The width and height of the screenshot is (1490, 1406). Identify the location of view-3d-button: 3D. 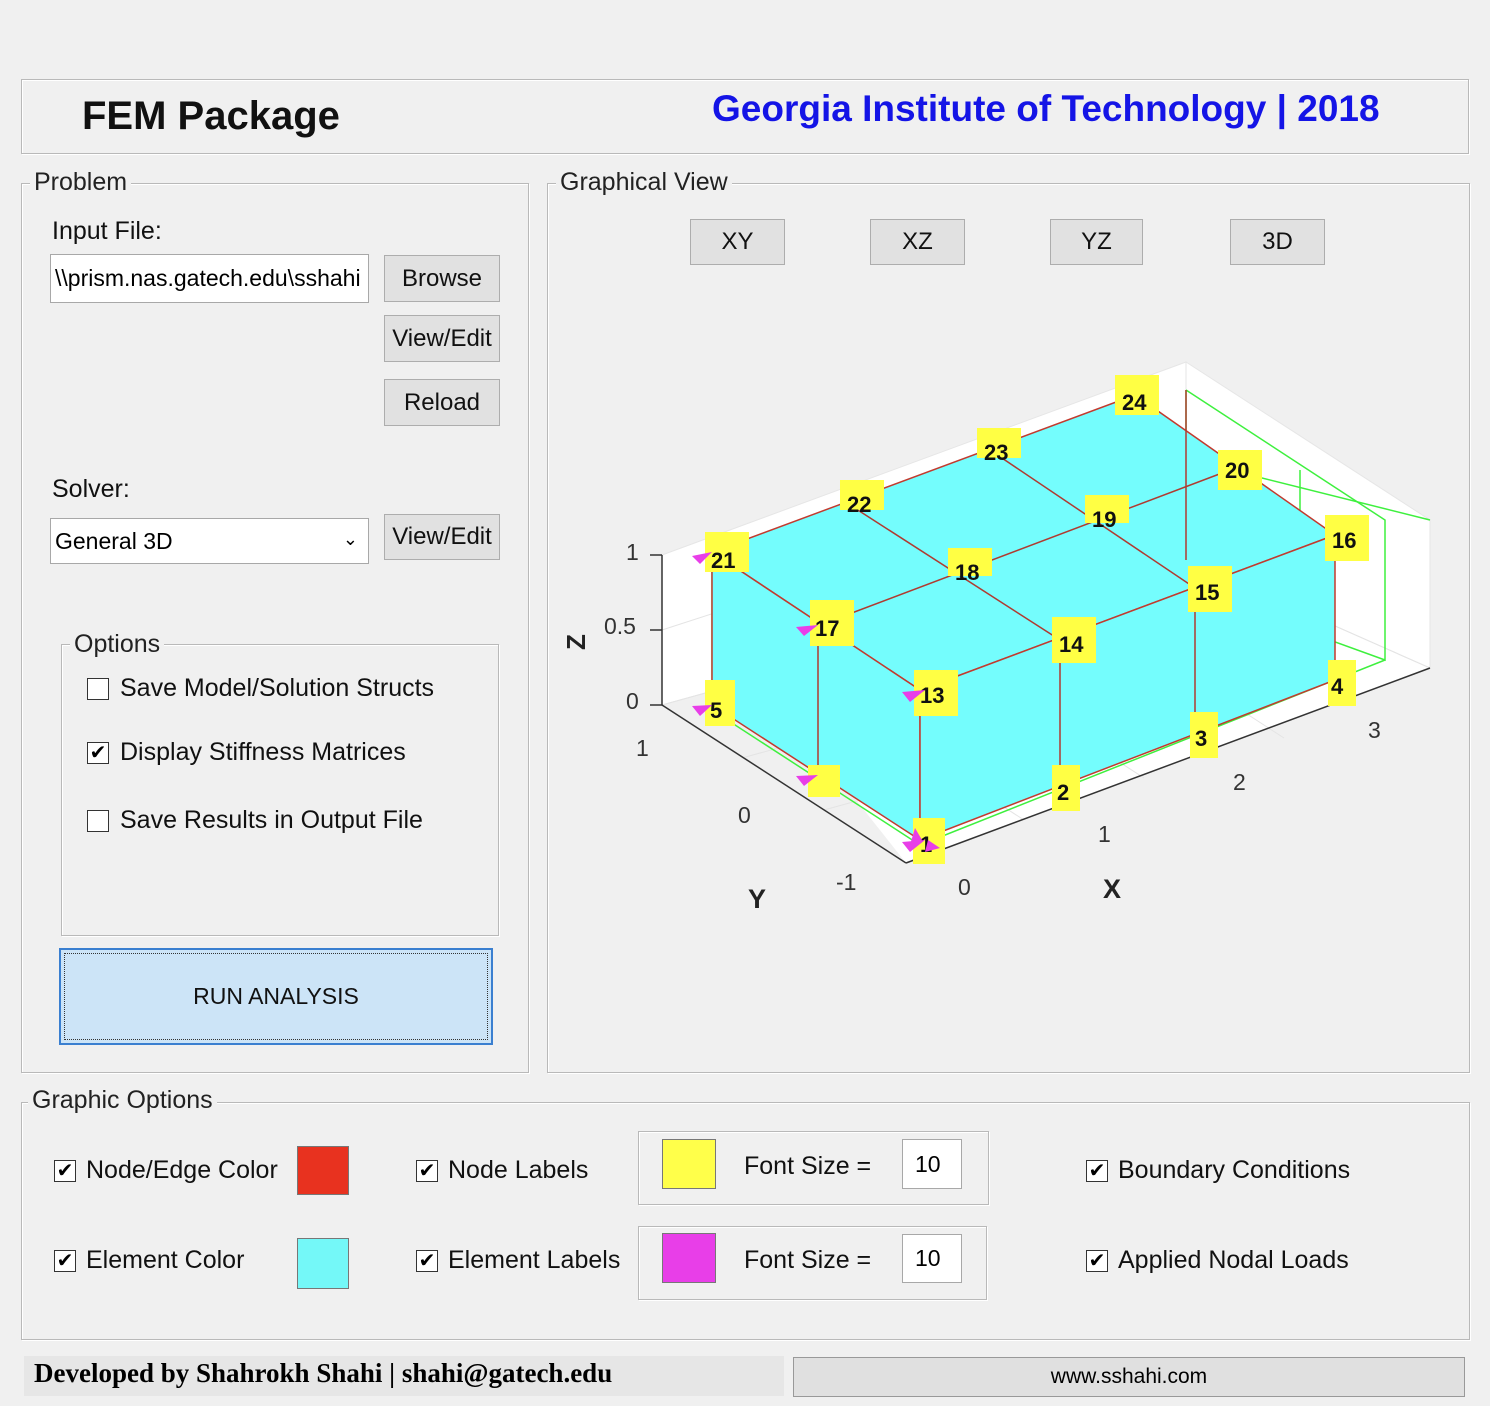
(1277, 242).